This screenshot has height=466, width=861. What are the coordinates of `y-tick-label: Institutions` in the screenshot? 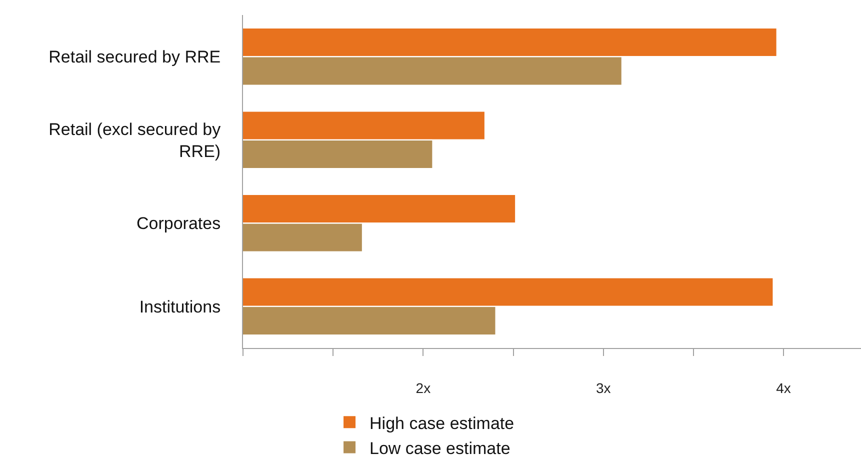 It's located at (180, 306).